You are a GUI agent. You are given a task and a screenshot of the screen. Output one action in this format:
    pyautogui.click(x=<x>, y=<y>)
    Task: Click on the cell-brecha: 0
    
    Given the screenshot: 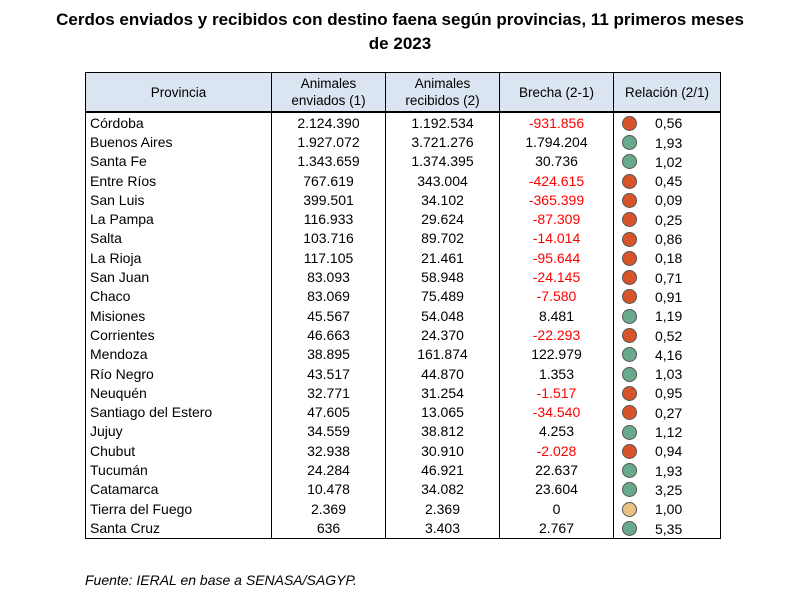 What is the action you would take?
    pyautogui.click(x=556, y=508)
    